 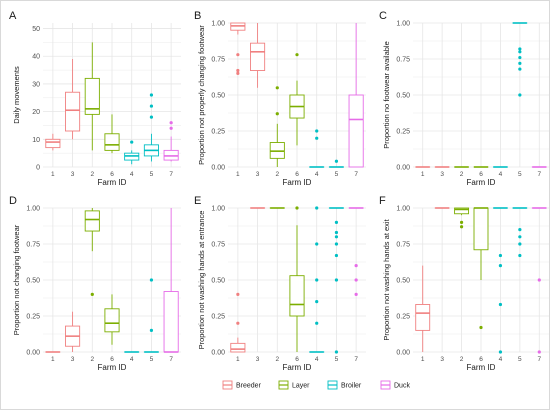 I want to click on y-tick-label: 0.50, so click(x=403, y=96).